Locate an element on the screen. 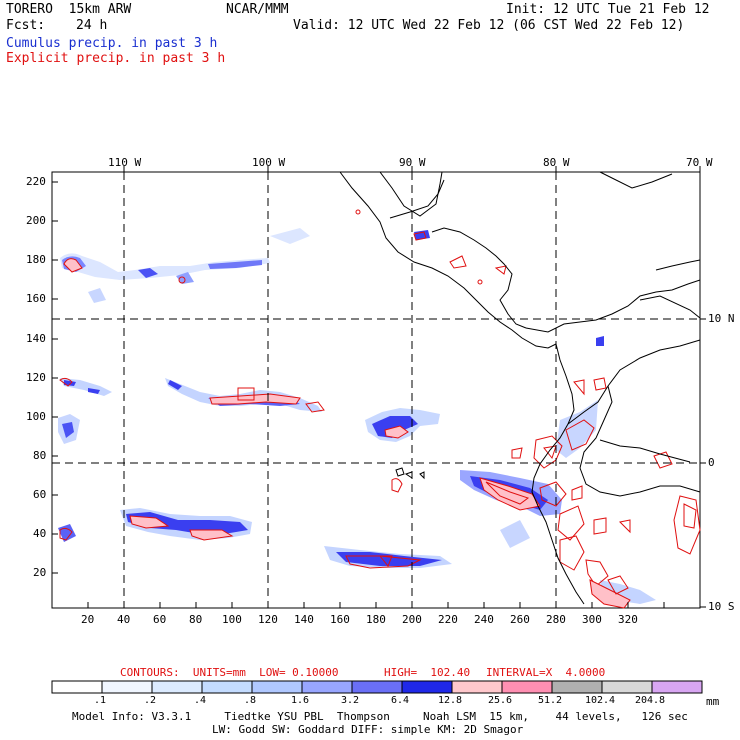 Image resolution: width=740 pixels, height=740 pixels. legend-value: .1 is located at coordinates (100, 700).